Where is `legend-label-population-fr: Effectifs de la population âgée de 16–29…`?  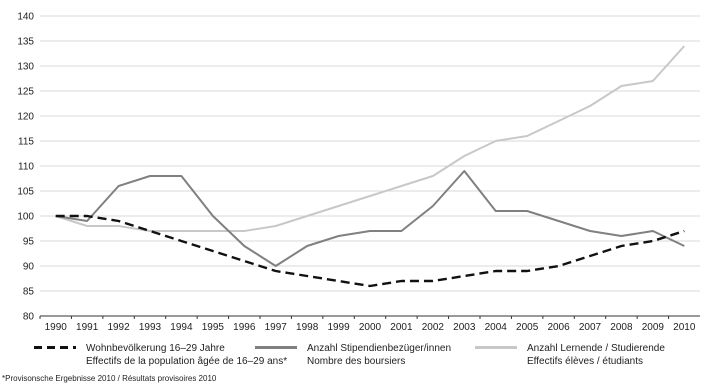
legend-label-population-fr: Effectifs de la population âgée de 16–29… is located at coordinates (187, 361).